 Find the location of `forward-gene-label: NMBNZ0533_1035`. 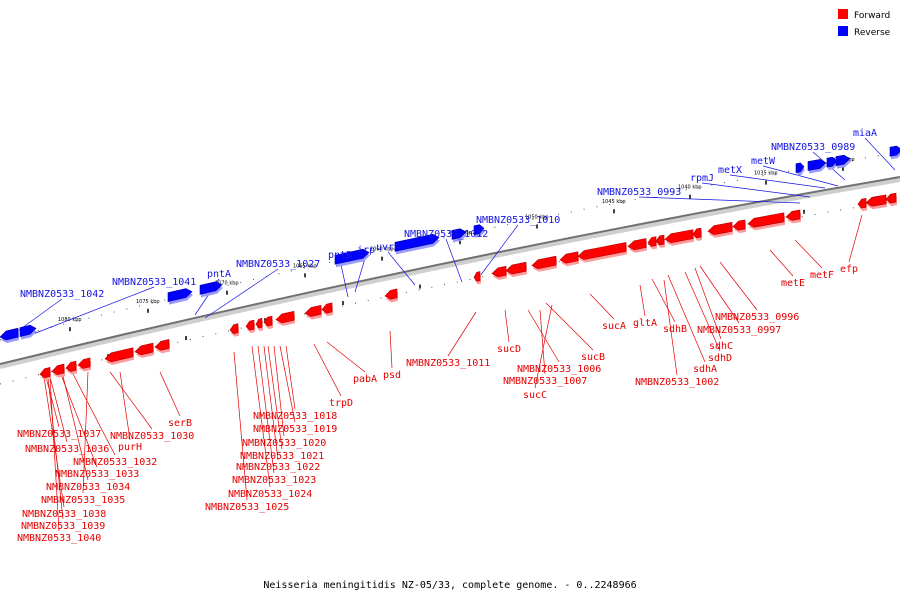

forward-gene-label: NMBNZ0533_1035 is located at coordinates (83, 500).